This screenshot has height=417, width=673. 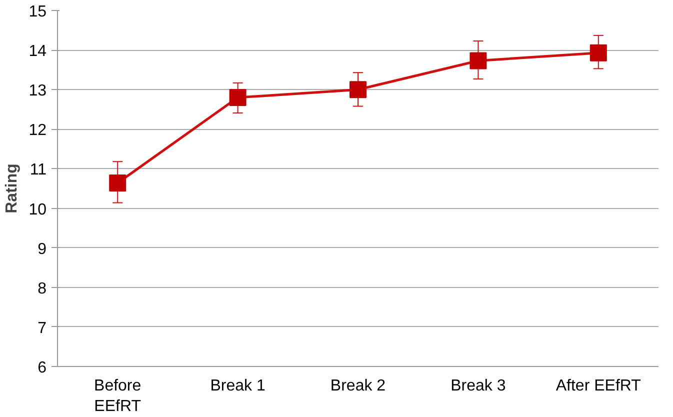 What do you see at coordinates (42, 328) in the screenshot?
I see `y-tick-label: 7` at bounding box center [42, 328].